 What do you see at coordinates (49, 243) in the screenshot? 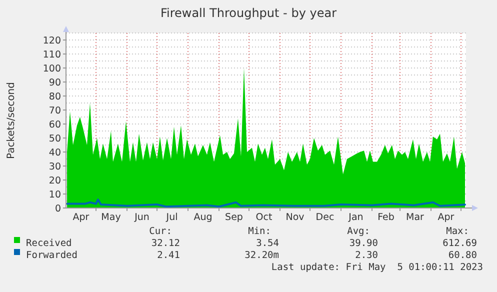
I see `legend-label: Received` at bounding box center [49, 243].